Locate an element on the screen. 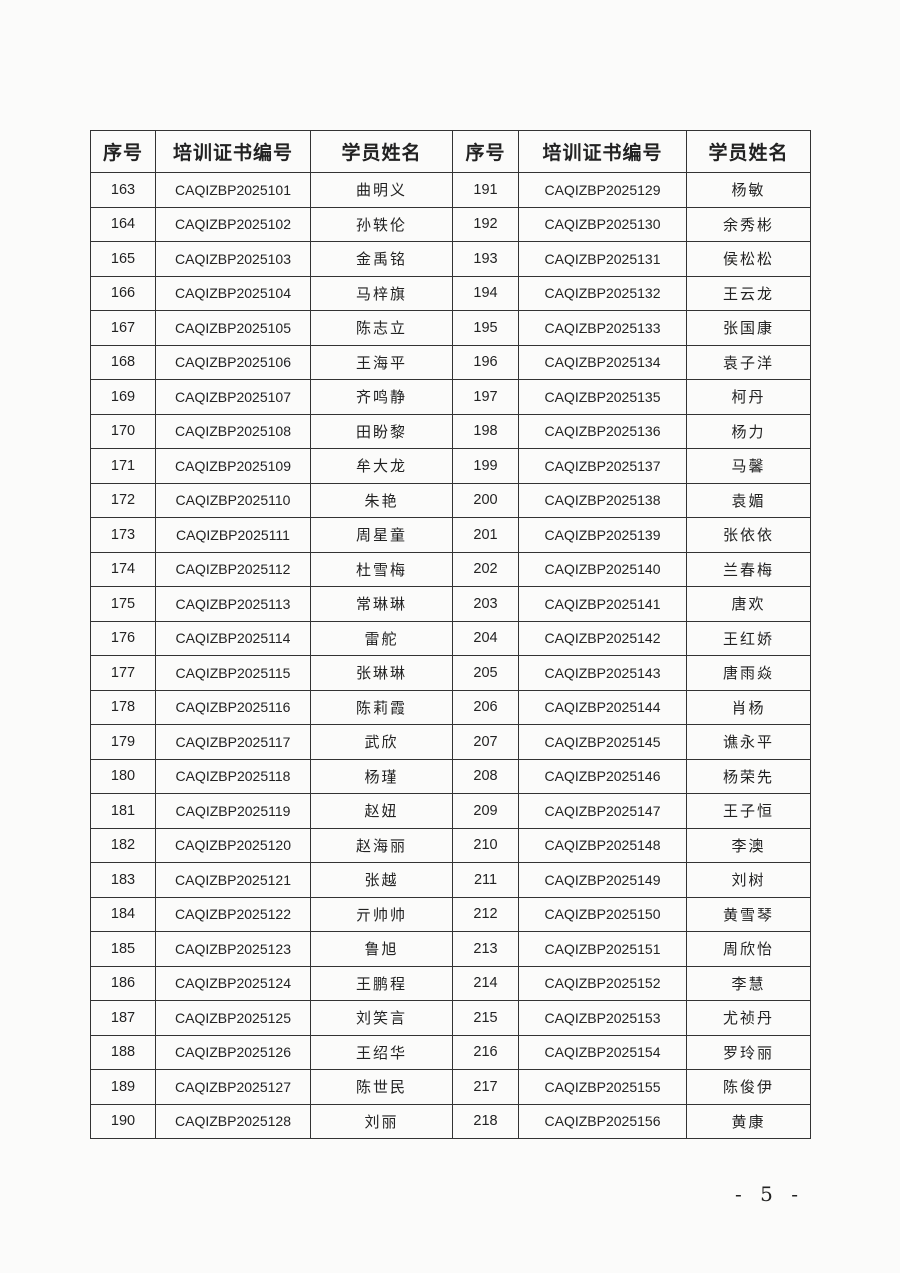 This screenshot has height=1273, width=900. certificate-no-cell: CAQIZBP2025143 is located at coordinates (602, 673).